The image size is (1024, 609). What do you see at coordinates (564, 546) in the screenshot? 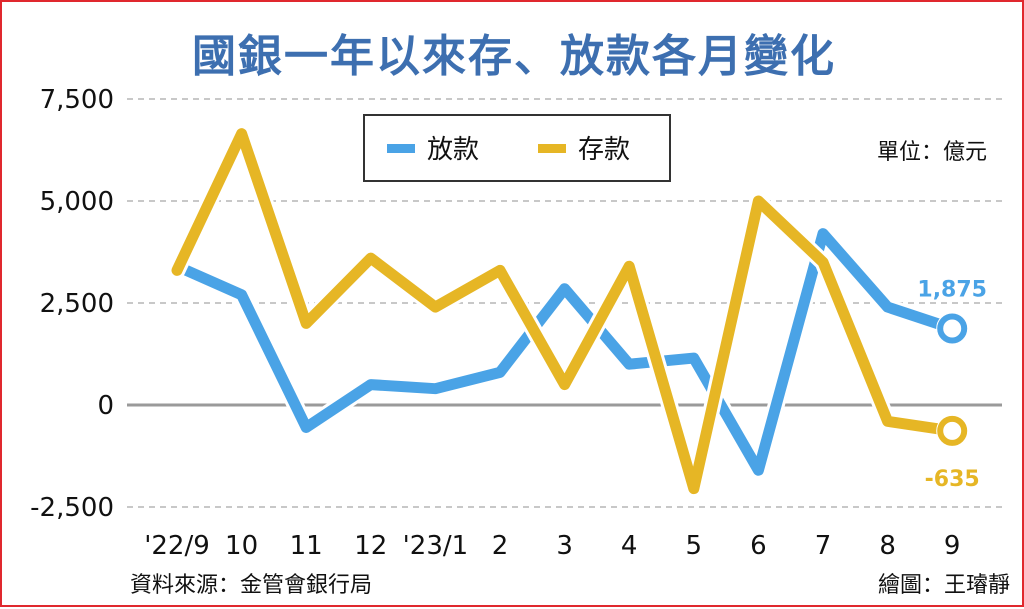
I see `x-tick-label: 3` at bounding box center [564, 546].